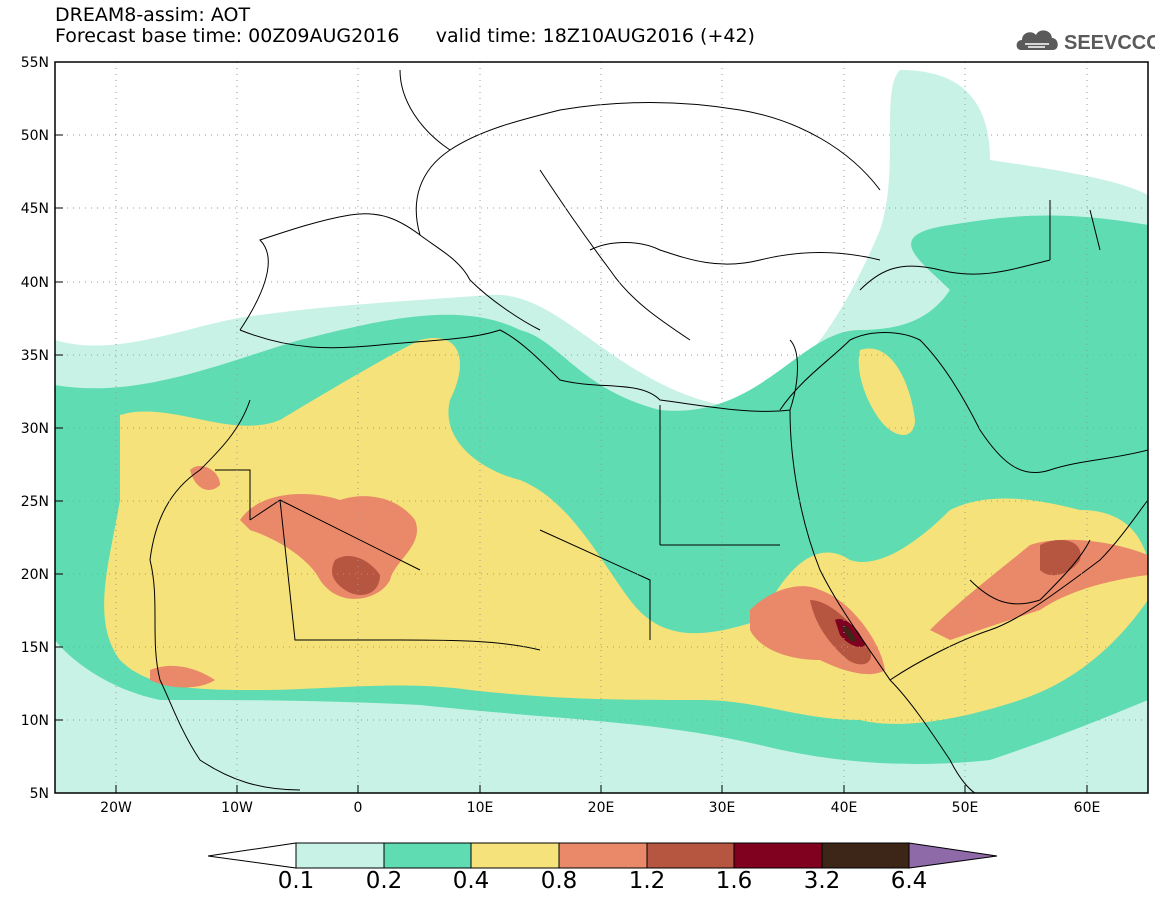  I want to click on forecast-base-time: Forecast base time: 00Z09AUG2016, so click(227, 36).